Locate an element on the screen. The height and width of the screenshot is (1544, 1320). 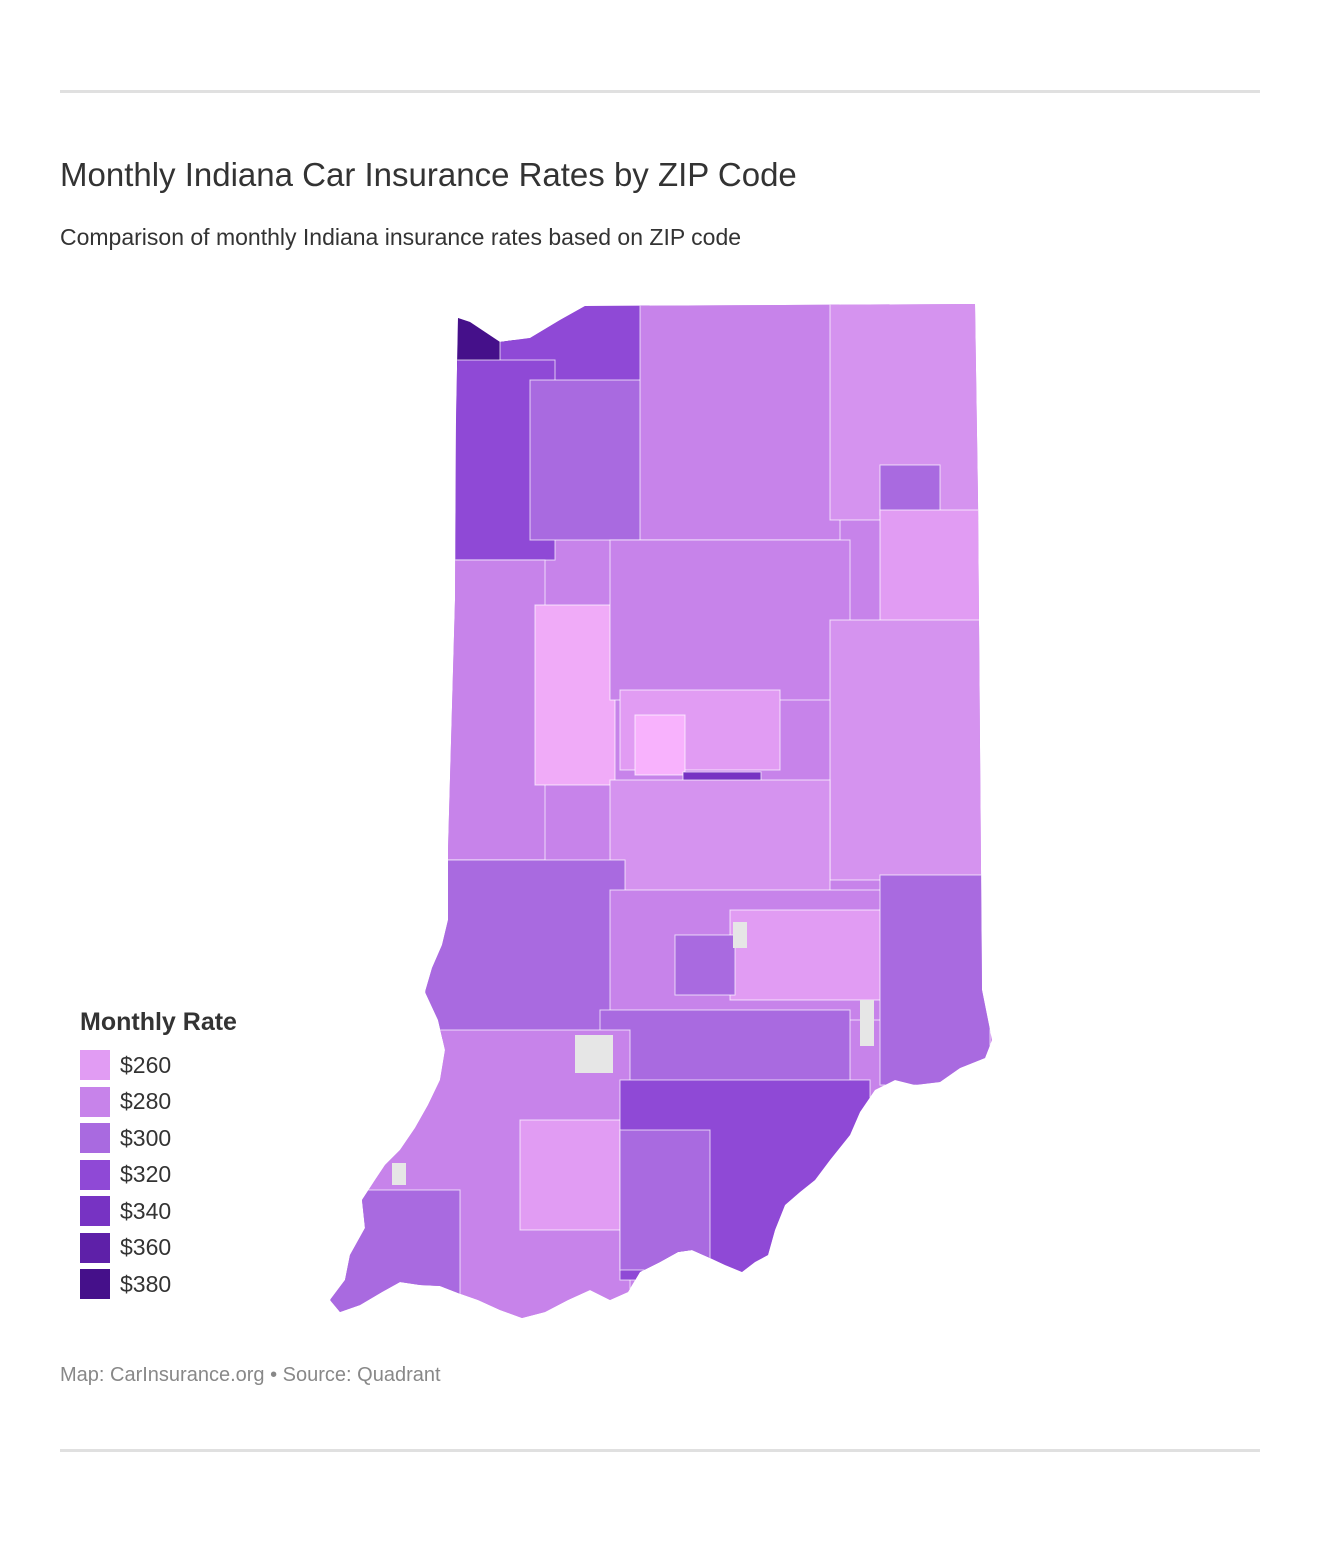
region-east-central is located at coordinates (910, 750).